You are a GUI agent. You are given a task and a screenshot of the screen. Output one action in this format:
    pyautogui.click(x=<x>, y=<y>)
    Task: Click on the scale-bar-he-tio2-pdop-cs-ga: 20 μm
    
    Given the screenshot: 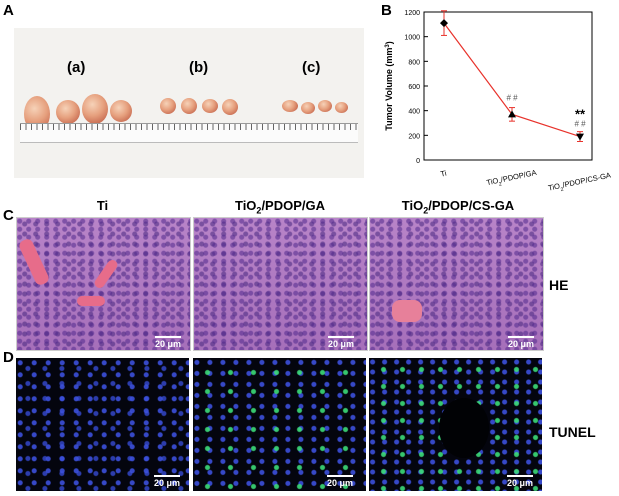 What is the action you would take?
    pyautogui.click(x=521, y=342)
    